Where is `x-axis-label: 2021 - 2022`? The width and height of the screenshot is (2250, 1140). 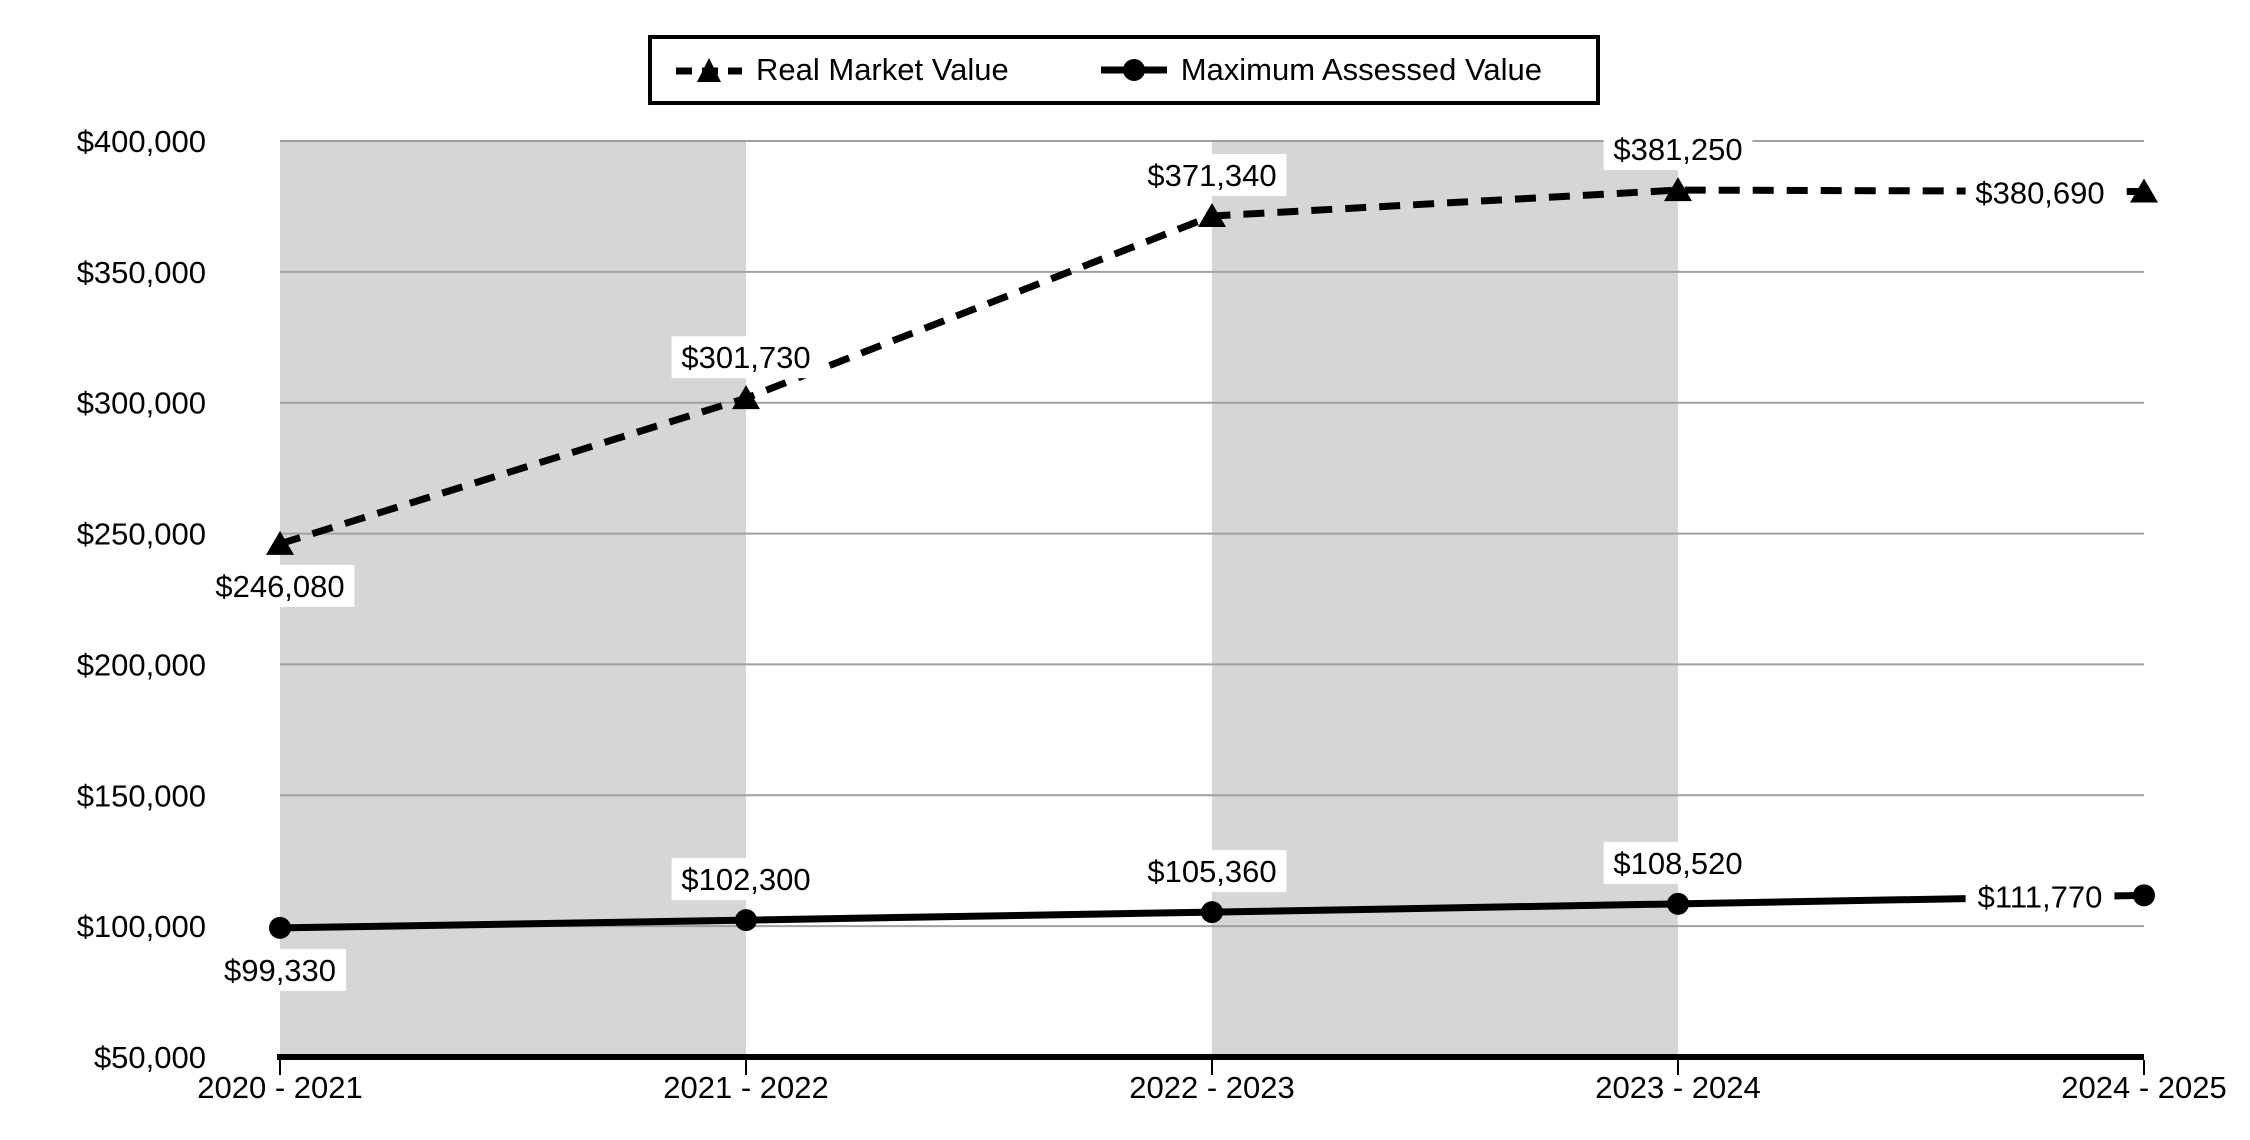
x-axis-label: 2021 - 2022 is located at coordinates (745, 1087).